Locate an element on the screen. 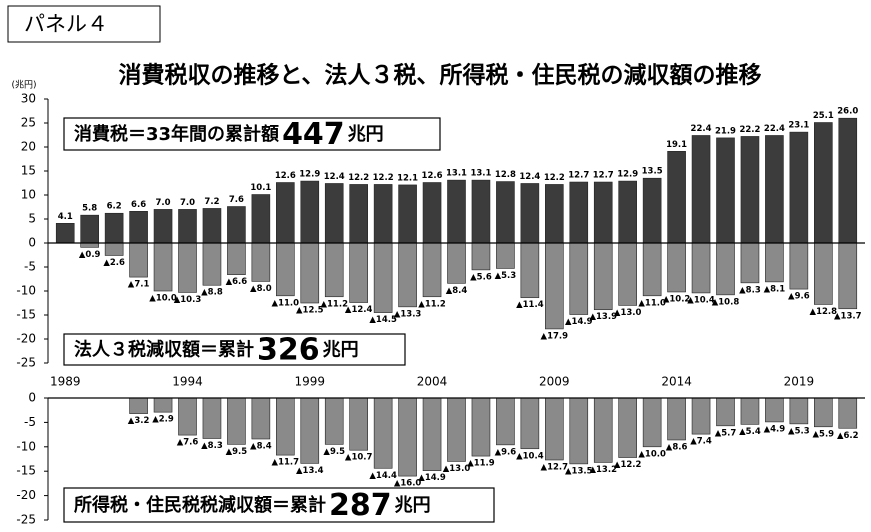 This screenshot has width=871, height=532. value-label: ▲11.2 is located at coordinates (334, 304).